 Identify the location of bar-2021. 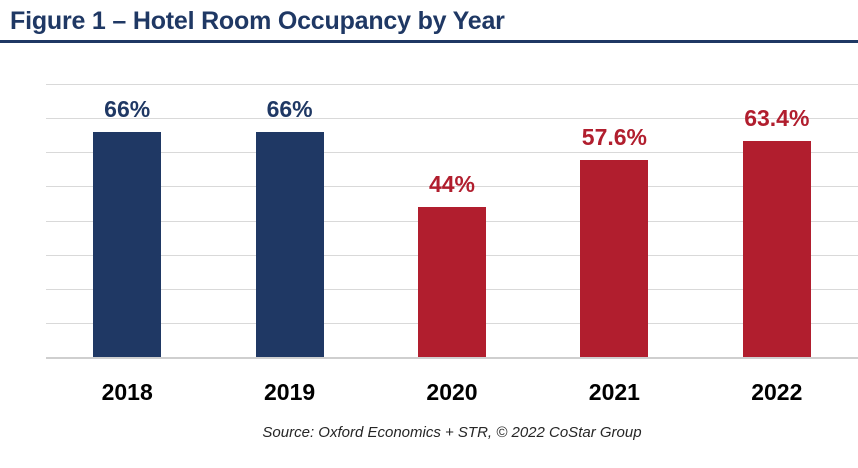
(614, 258).